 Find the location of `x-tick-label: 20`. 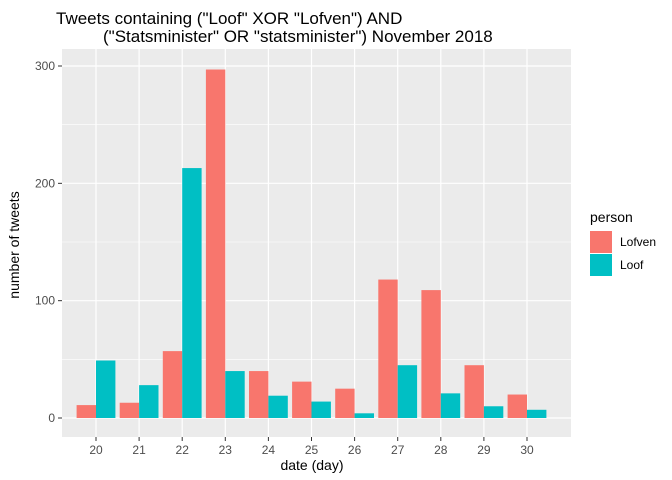

x-tick-label: 20 is located at coordinates (96, 450).